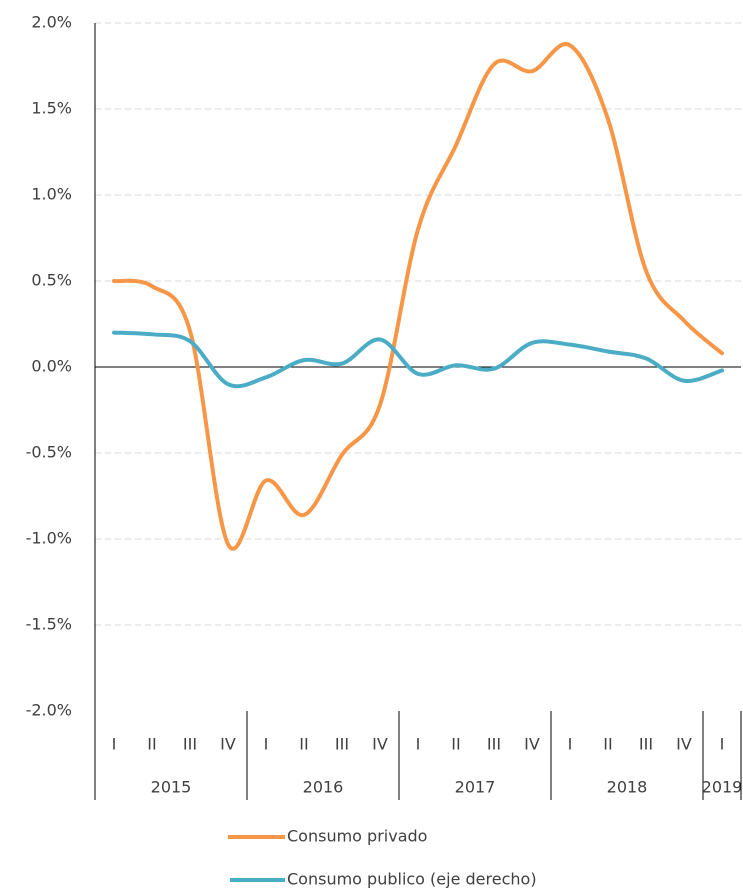 This screenshot has height=892, width=743. What do you see at coordinates (412, 879) in the screenshot?
I see `legend-label: Consumo publico (eje derecho)` at bounding box center [412, 879].